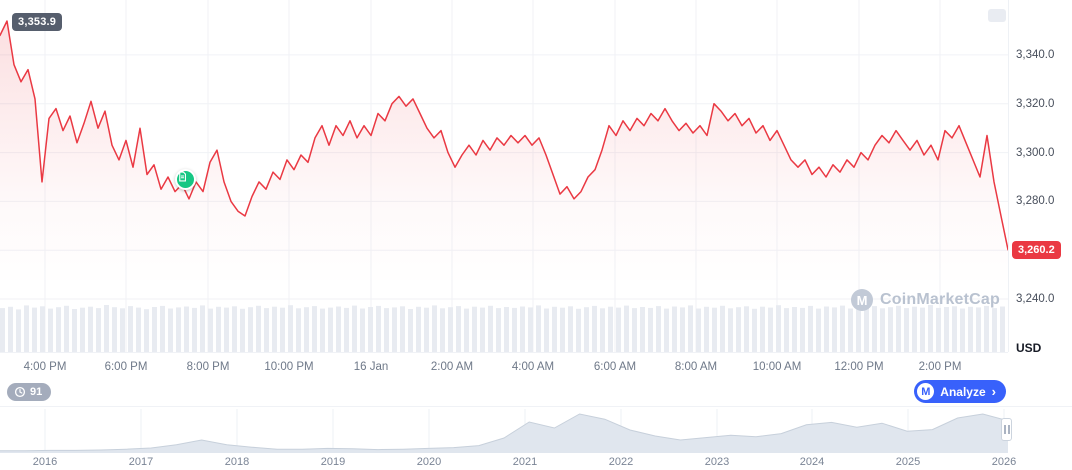 This screenshot has width=1072, height=470. I want to click on clock-icon, so click(20, 392).